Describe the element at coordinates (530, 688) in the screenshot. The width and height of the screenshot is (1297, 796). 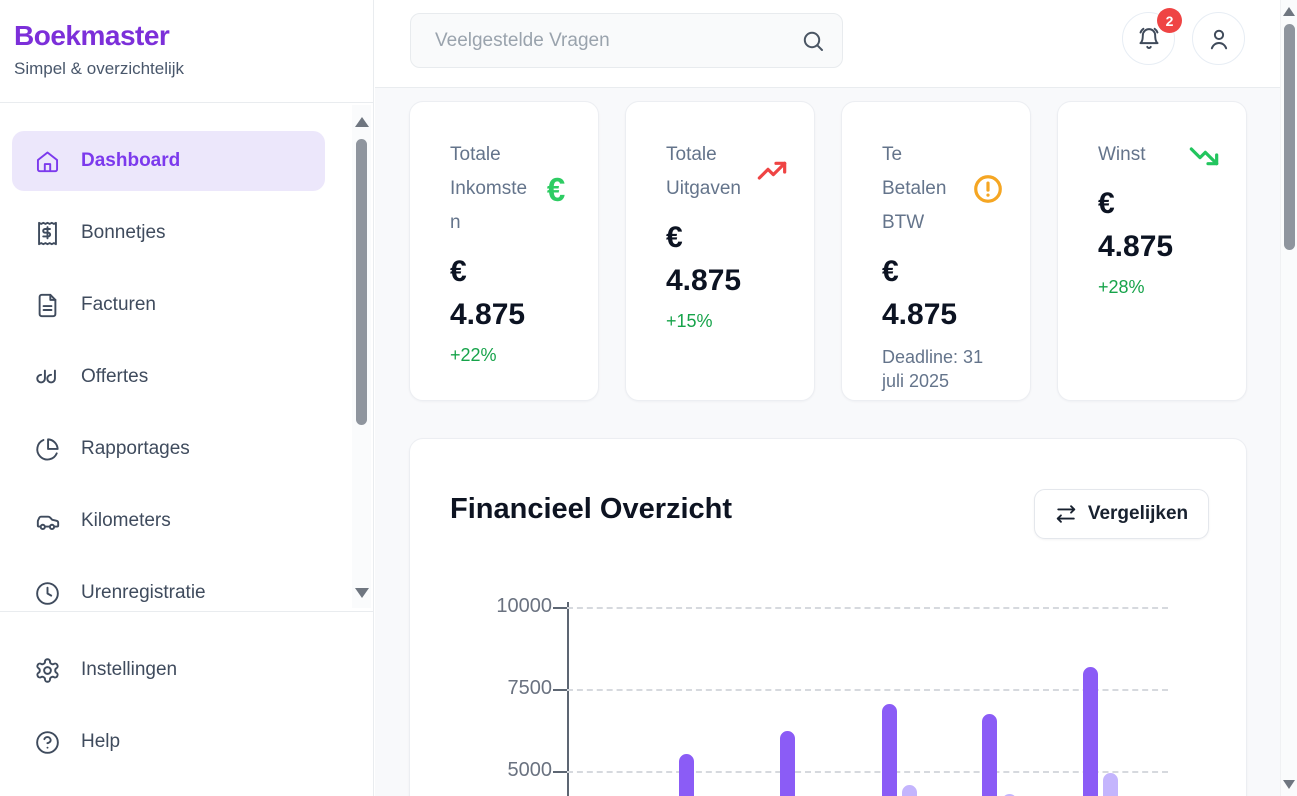
I see `y-tick-label: 7500` at that location.